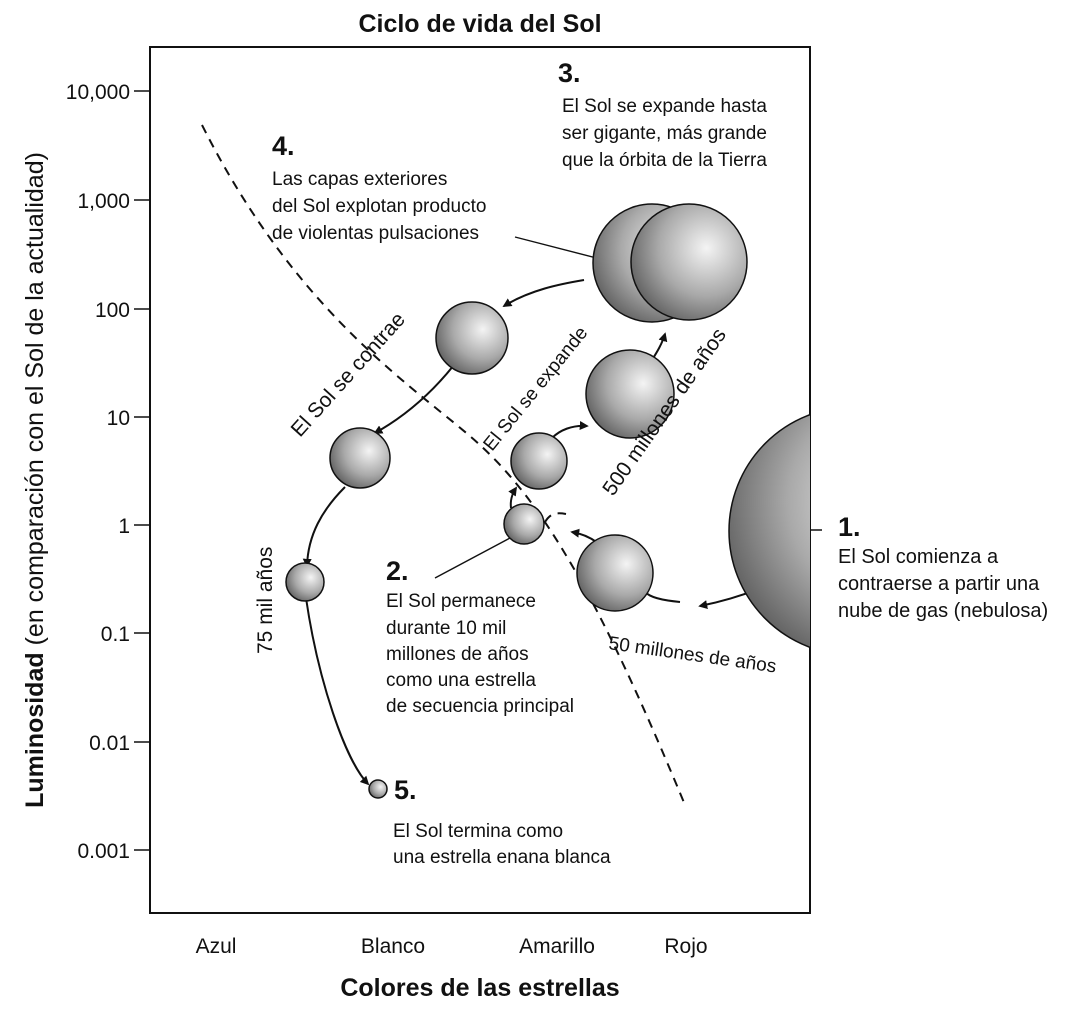  What do you see at coordinates (108, 472) in the screenshot?
I see `y-axis: 10,000 1,000 100 10 1 0.1 0.01 0.001` at bounding box center [108, 472].